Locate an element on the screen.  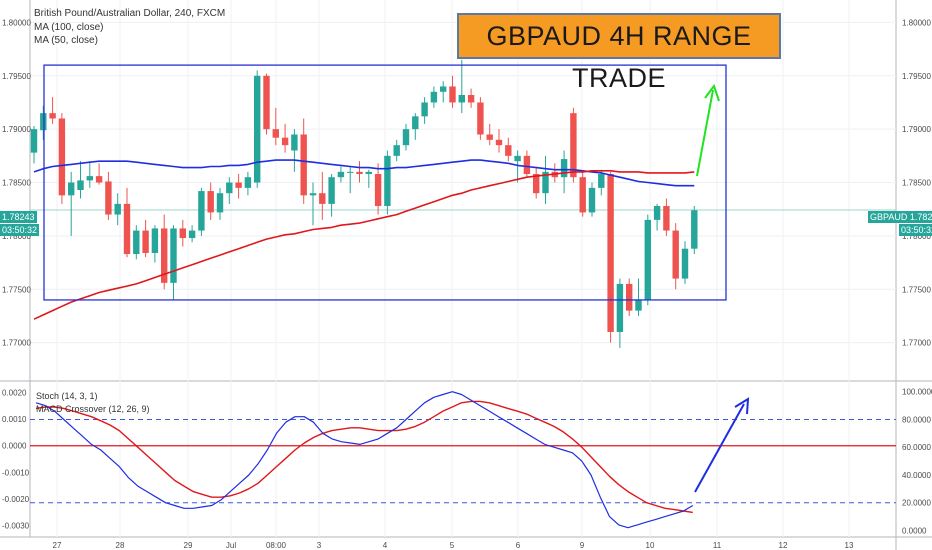
macd-axis-label: -0.0010 is located at coordinates (16, 472).